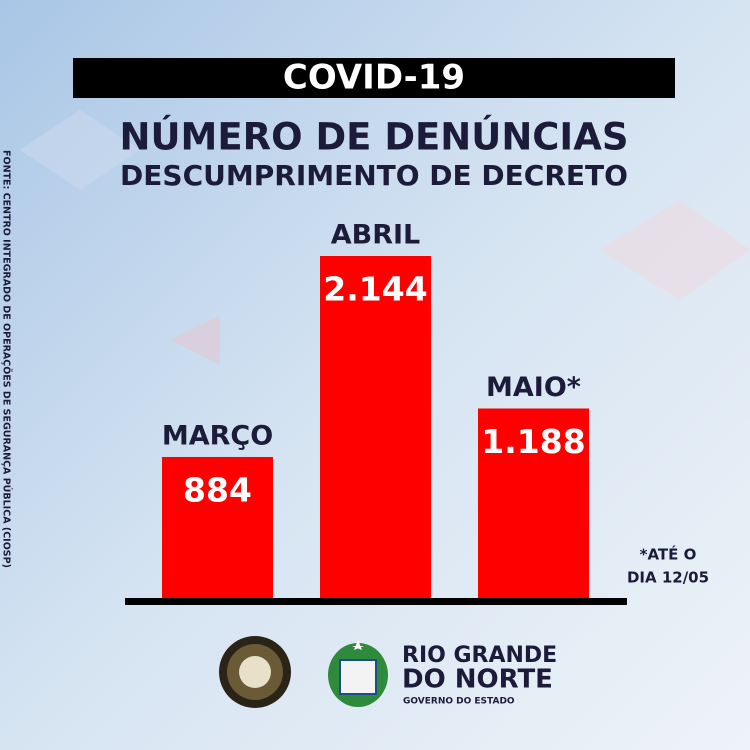 The image size is (750, 750). I want to click on title-bar, so click(374, 78).